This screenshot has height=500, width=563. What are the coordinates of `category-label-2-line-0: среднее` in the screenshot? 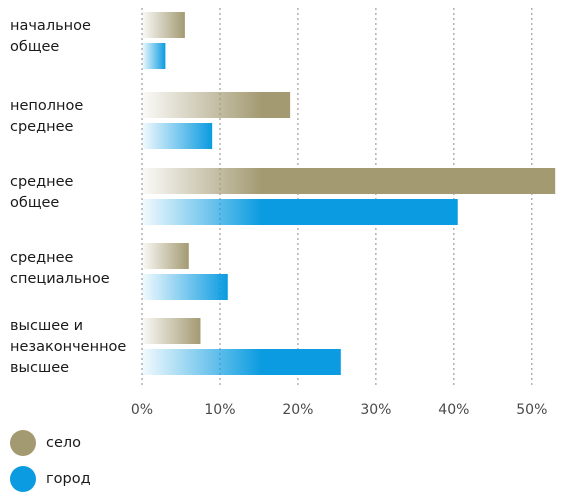 It's located at (42, 182).